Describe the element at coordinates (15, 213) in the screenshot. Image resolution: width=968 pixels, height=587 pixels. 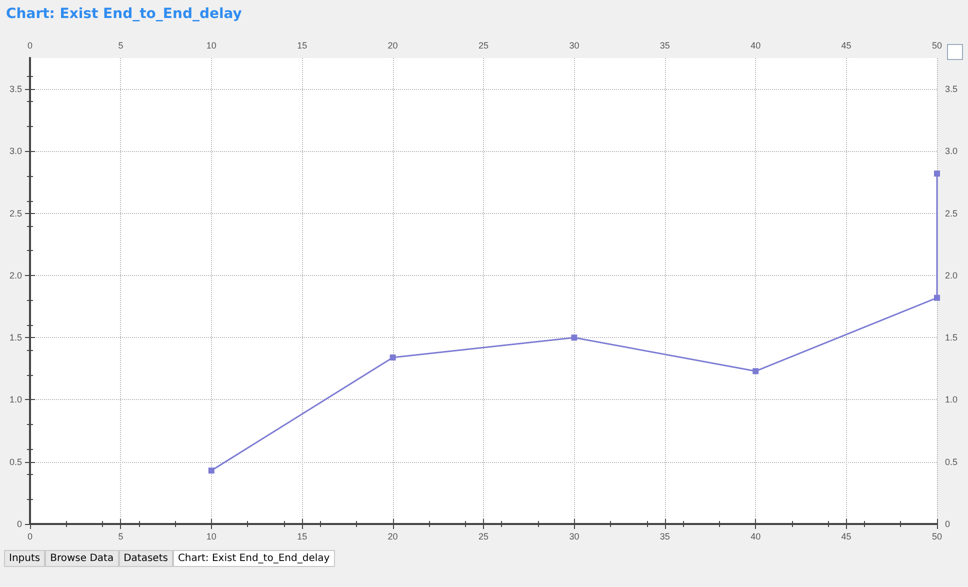
I see `y-tick-label: 2.5` at that location.